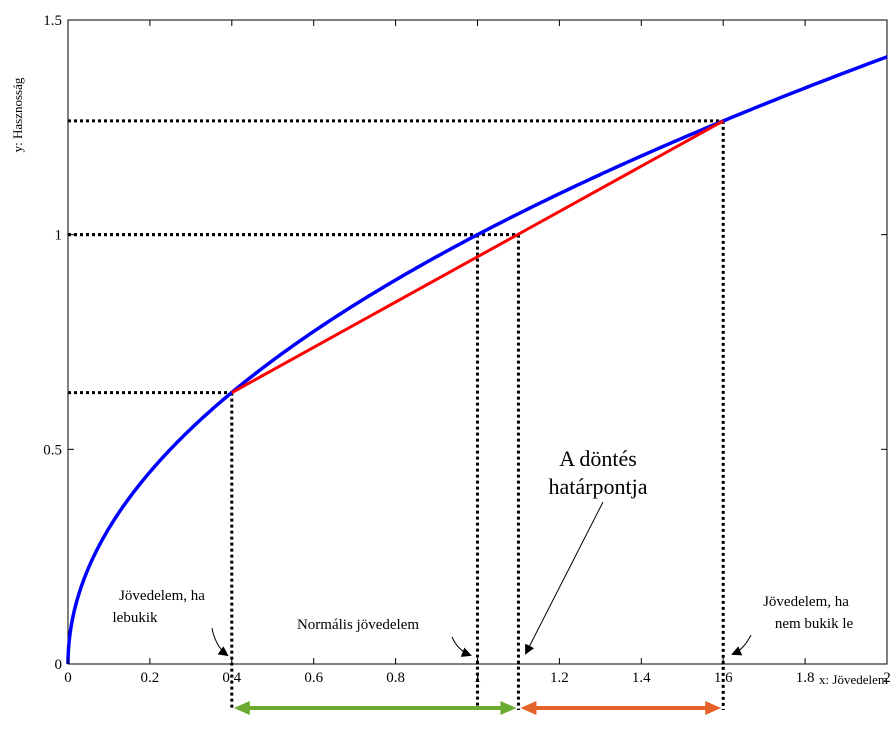 Image resolution: width=892 pixels, height=744 pixels. What do you see at coordinates (723, 678) in the screenshot?
I see `x-tick-label: 1.6` at bounding box center [723, 678].